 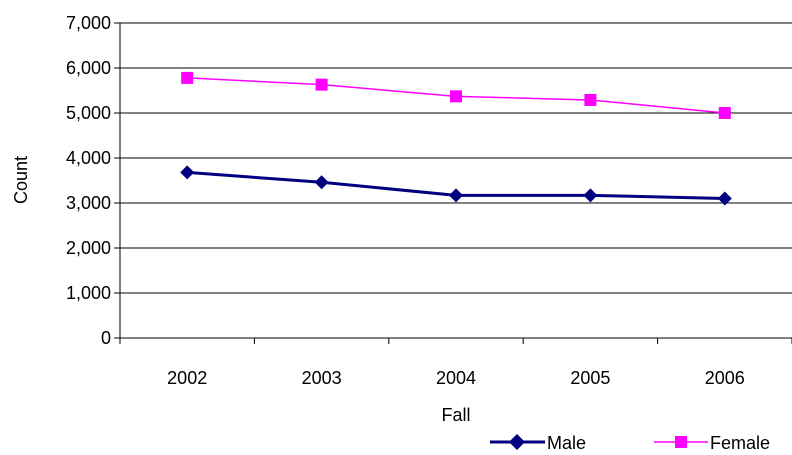 What do you see at coordinates (88, 113) in the screenshot?
I see `y-tick-label: 5,000` at bounding box center [88, 113].